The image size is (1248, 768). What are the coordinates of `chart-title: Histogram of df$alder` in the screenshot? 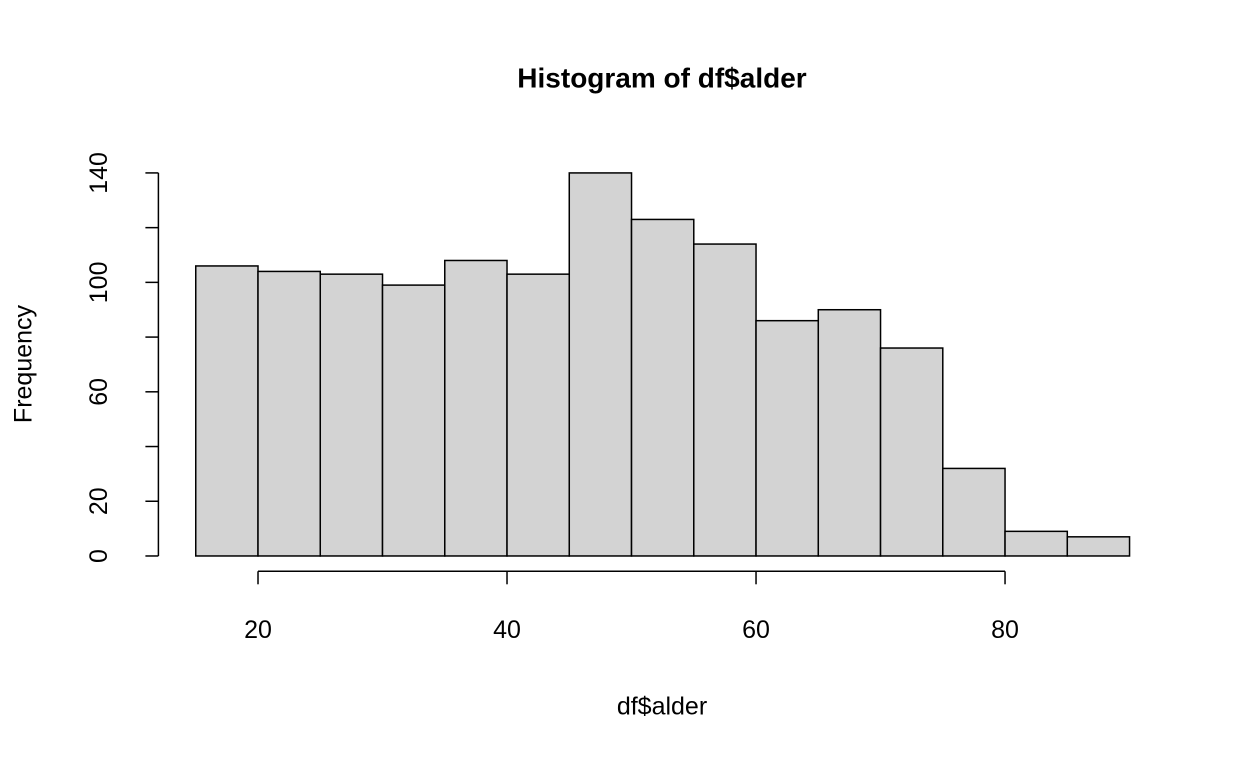 It's located at (661, 77).